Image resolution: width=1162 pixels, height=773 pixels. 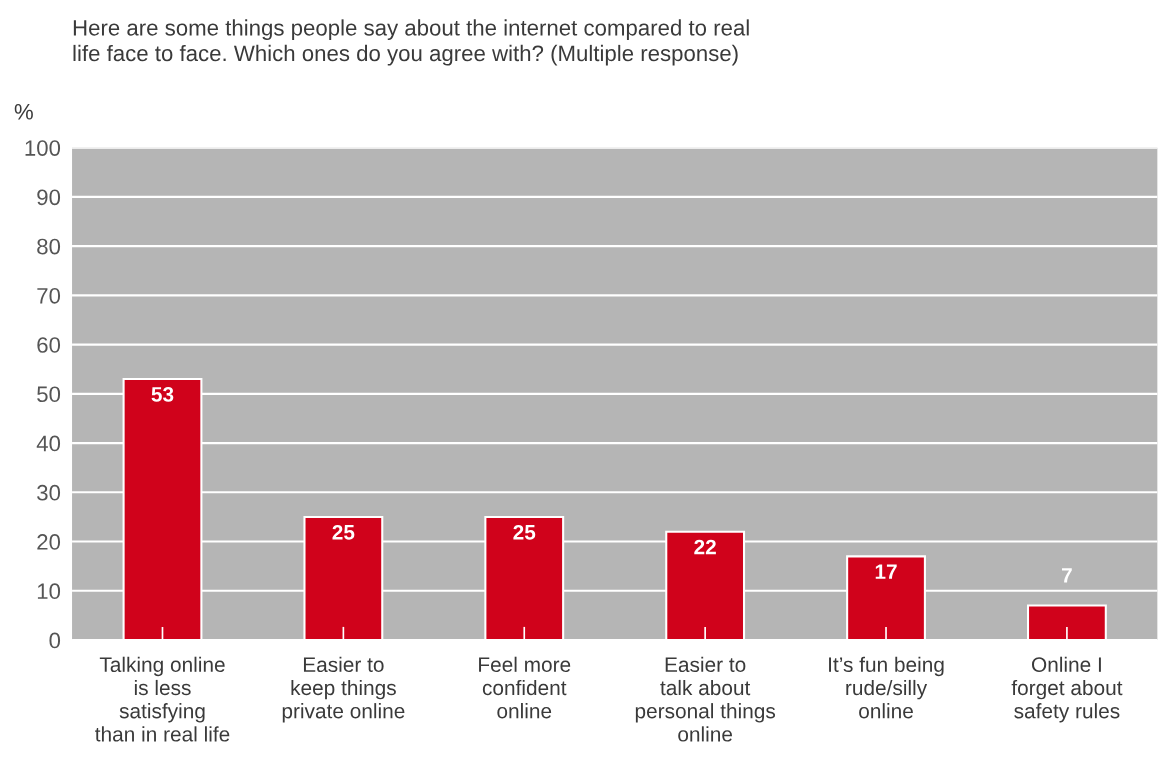 What do you see at coordinates (705, 547) in the screenshot?
I see `data-label: 22` at bounding box center [705, 547].